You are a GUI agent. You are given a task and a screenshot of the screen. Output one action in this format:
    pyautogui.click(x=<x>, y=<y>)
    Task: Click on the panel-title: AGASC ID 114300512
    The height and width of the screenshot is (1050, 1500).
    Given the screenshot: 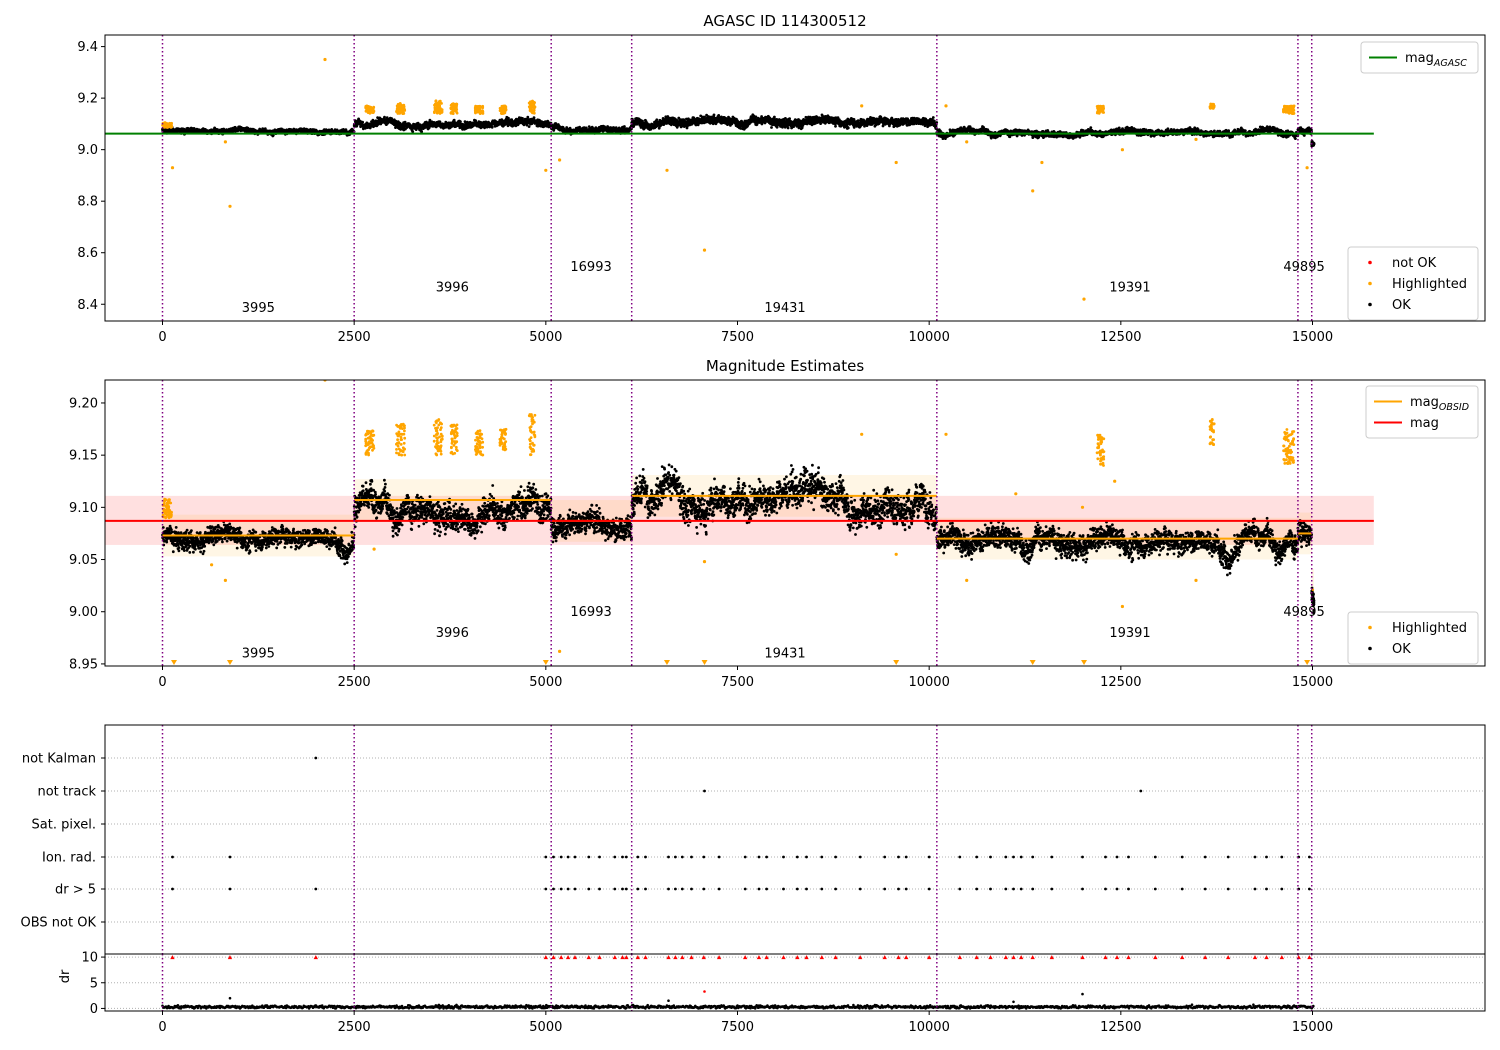 What is the action you would take?
    pyautogui.click(x=784, y=21)
    